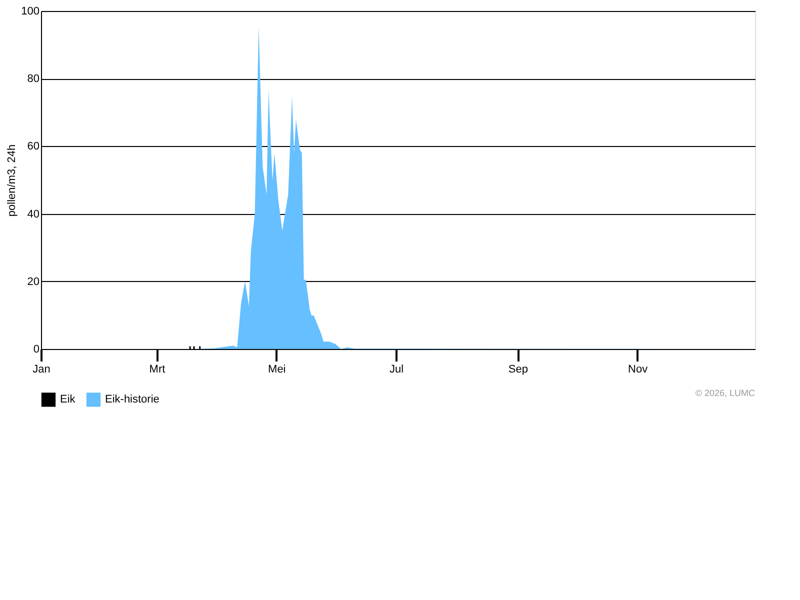 The image size is (800, 600). I want to click on y-tick-label: 60, so click(33, 146).